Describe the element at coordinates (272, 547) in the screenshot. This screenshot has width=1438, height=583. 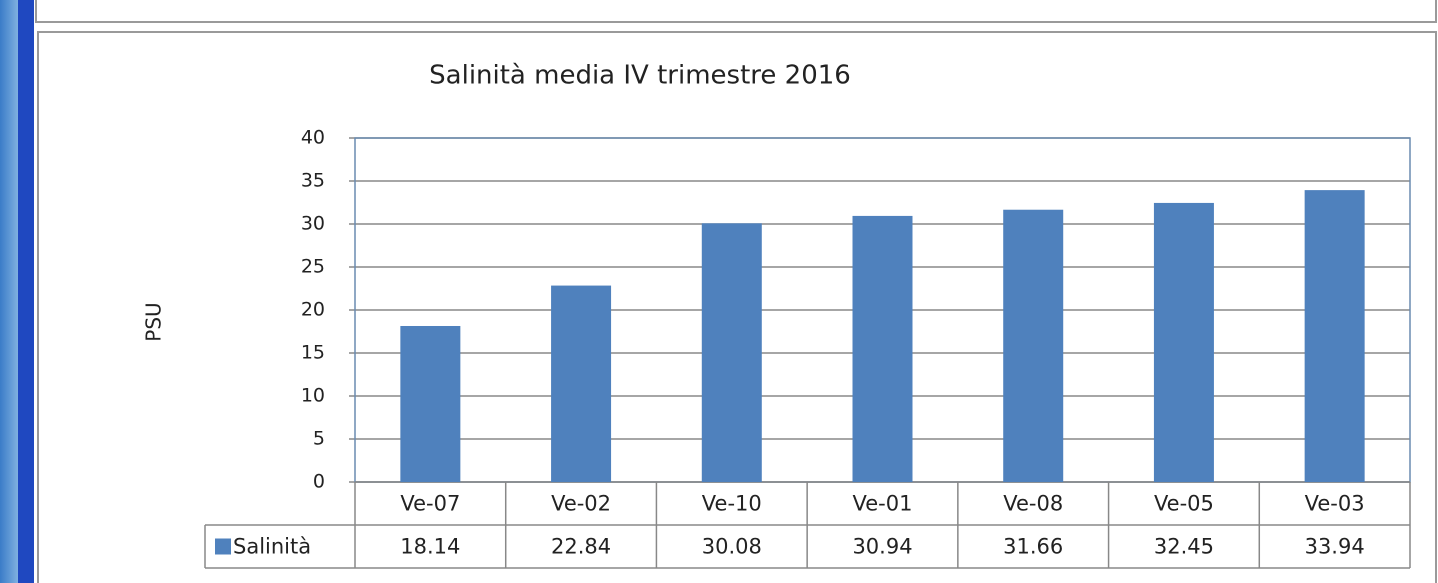
I see `legend-label: Salinità` at that location.